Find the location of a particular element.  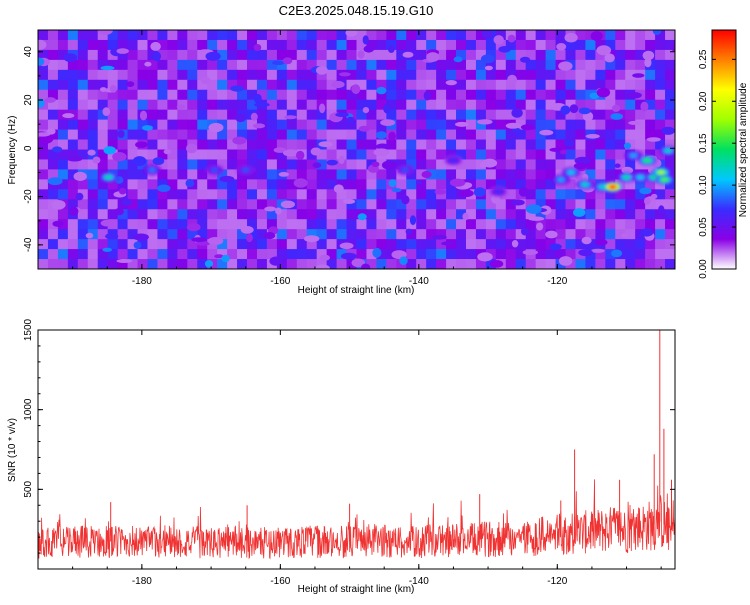

colorbar-label: Normalized spectral amplitude is located at coordinates (743, 149).